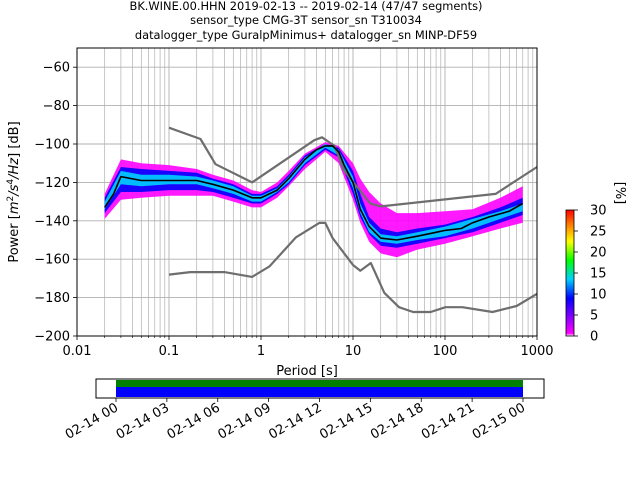 This screenshot has width=640, height=484. I want to click on timeline-tick-label: 02-14 00, so click(92, 421).